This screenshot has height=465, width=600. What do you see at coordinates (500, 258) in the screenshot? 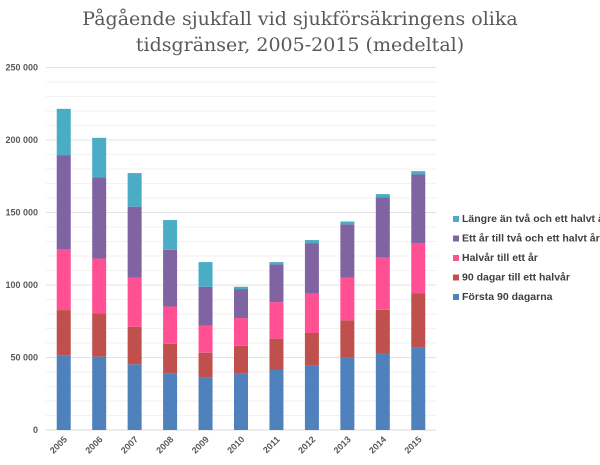
I see `legend-label: Halvår till ett år` at bounding box center [500, 258].